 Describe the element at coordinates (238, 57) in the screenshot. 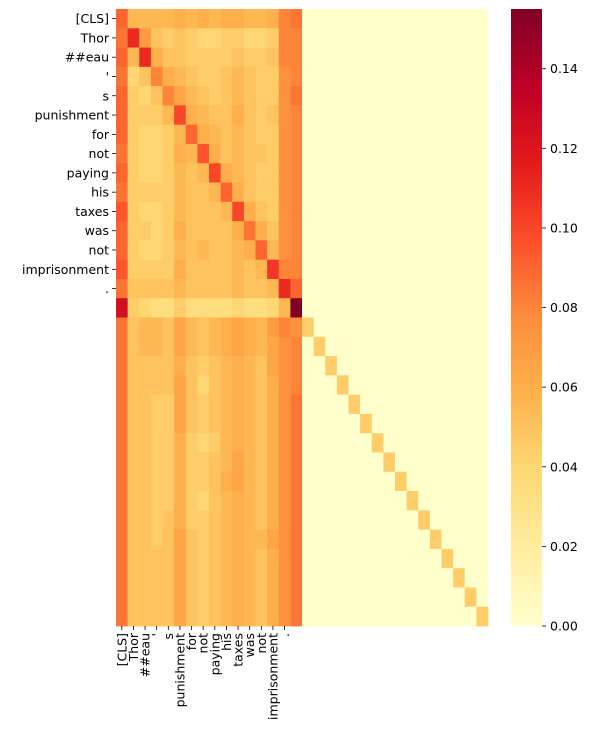

I see `heatmap-cell-r2-c10` at that location.